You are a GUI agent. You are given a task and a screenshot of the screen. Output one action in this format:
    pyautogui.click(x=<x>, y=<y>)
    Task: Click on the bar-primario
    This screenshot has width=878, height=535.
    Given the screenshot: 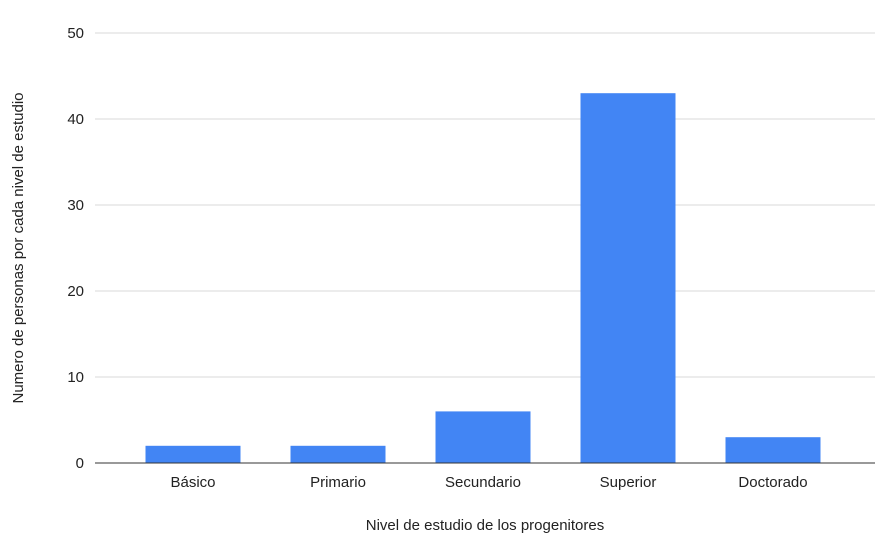 What is the action you would take?
    pyautogui.click(x=338, y=454)
    